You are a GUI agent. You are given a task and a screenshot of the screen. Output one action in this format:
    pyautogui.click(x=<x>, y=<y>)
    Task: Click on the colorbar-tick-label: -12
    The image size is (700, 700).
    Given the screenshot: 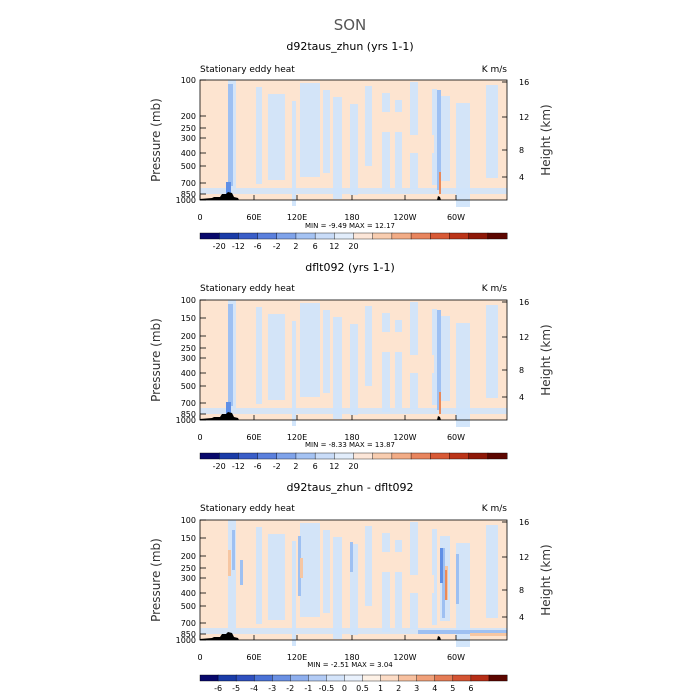 What is the action you would take?
    pyautogui.click(x=238, y=246)
    